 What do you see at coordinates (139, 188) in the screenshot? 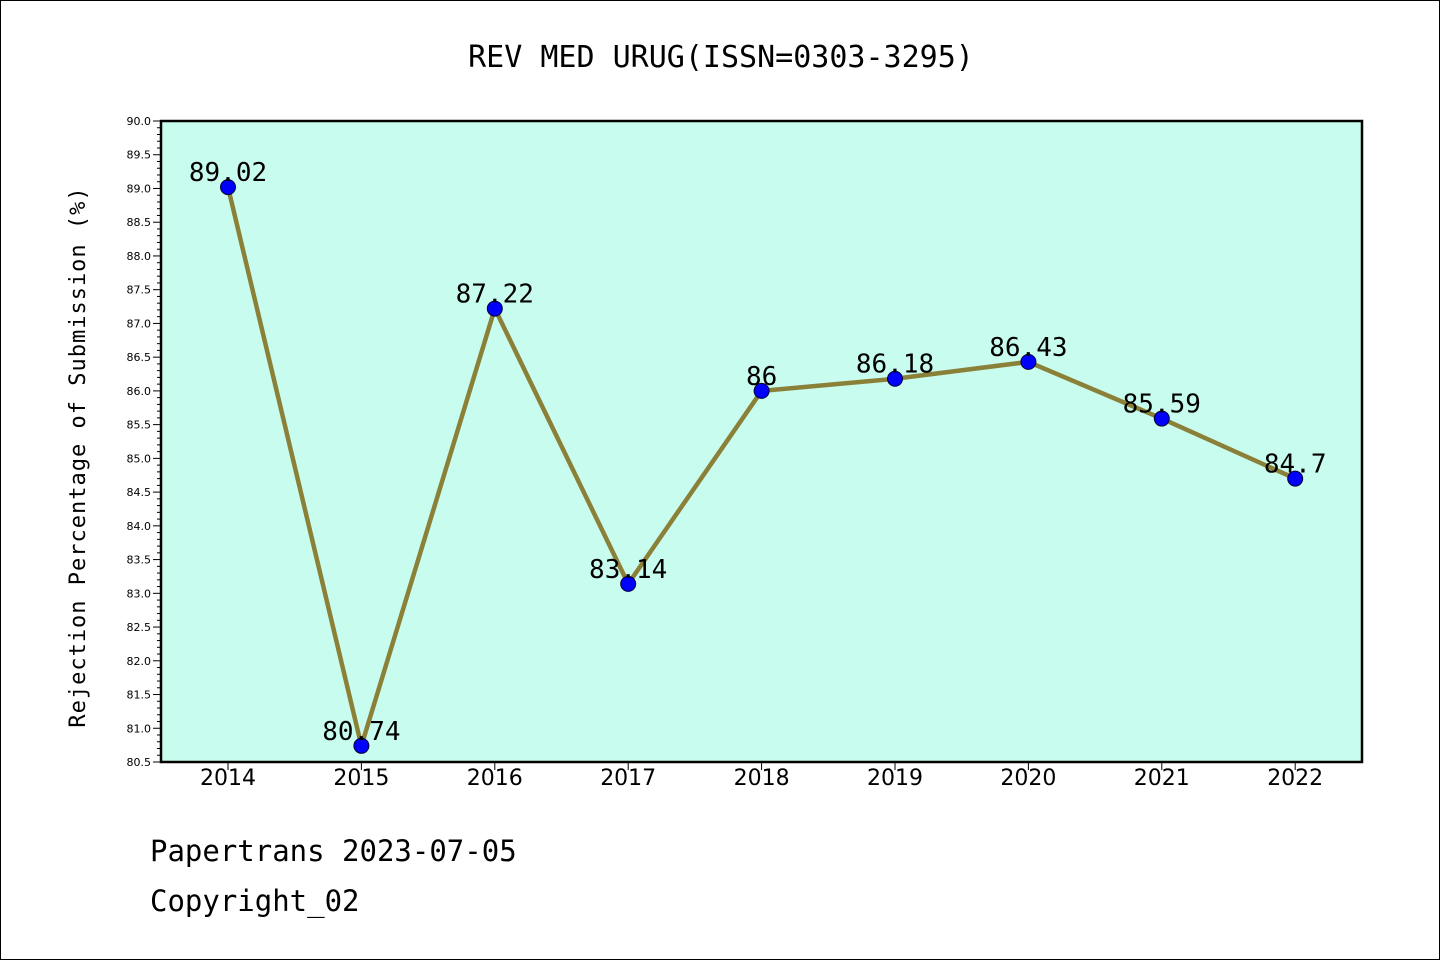
I see `y-tick-label: 89.0` at bounding box center [139, 188].